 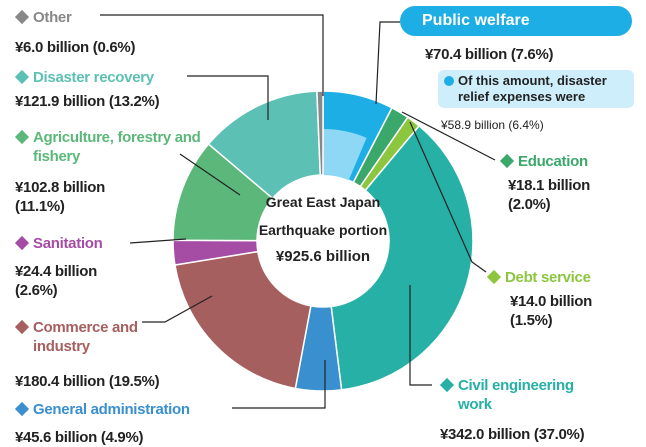 I want to click on annotation-value: ¥58.9 billion (6.4%), so click(x=492, y=125).